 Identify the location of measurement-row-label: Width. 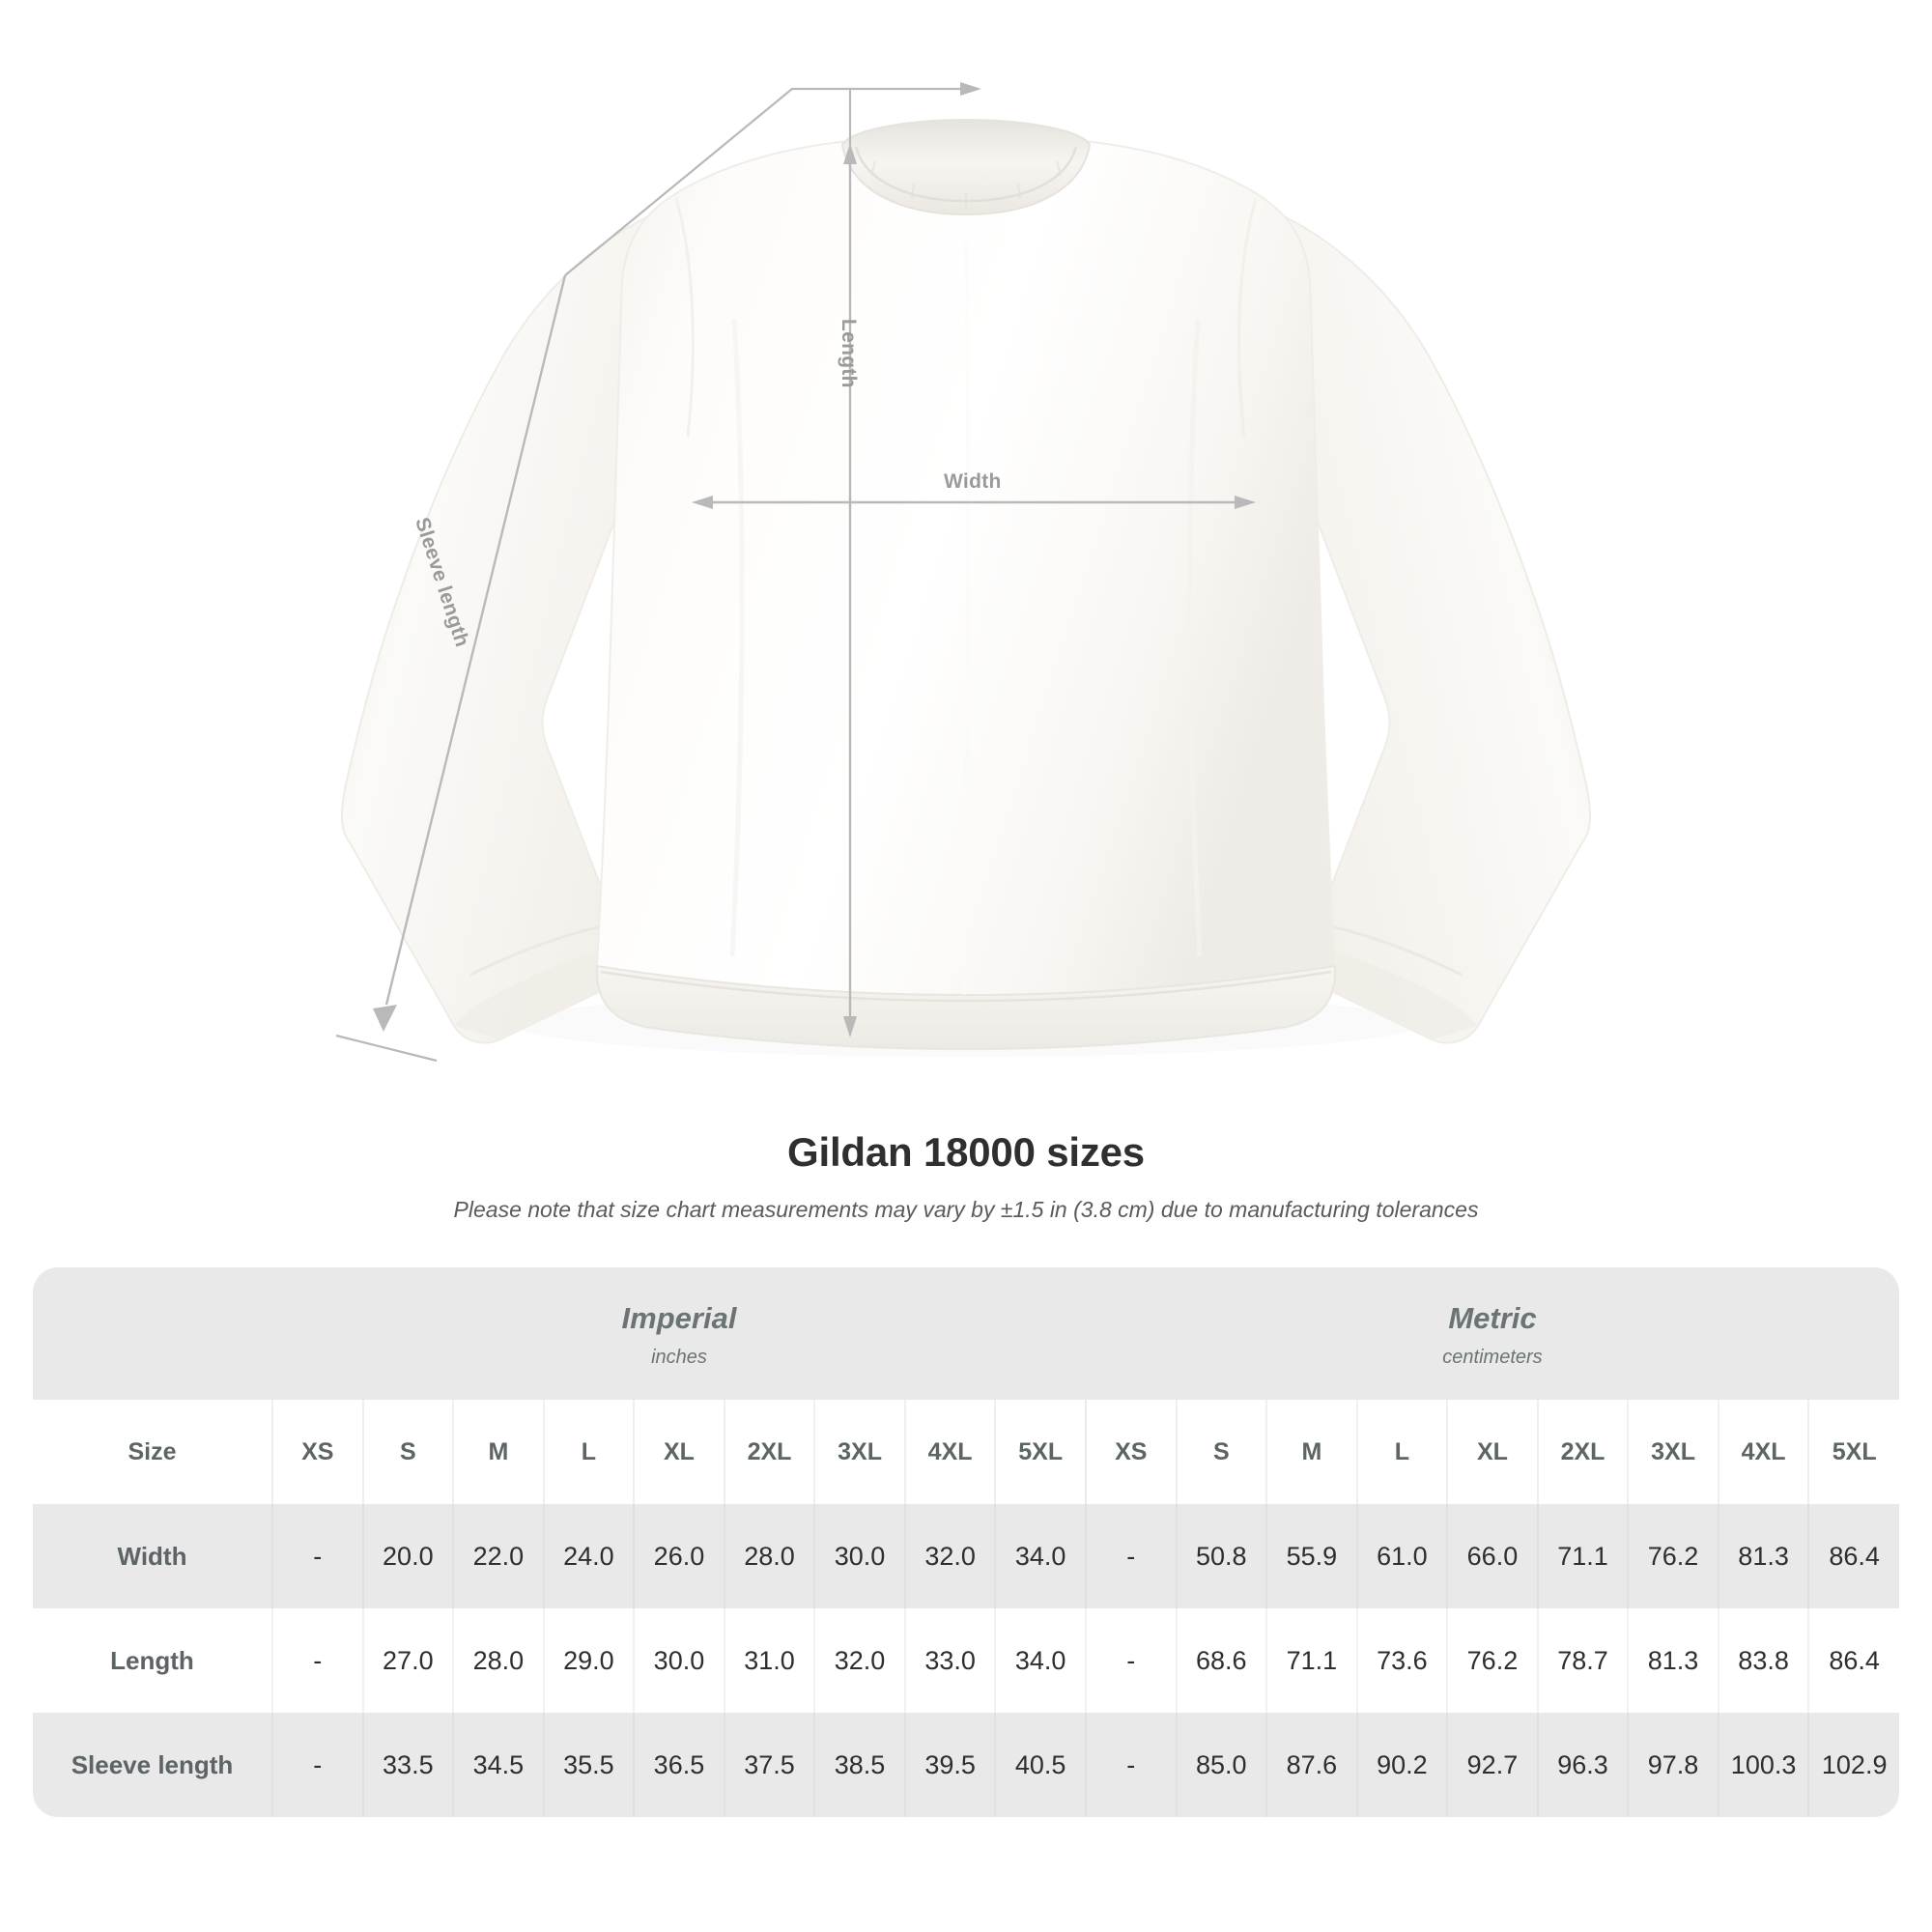
(152, 1556).